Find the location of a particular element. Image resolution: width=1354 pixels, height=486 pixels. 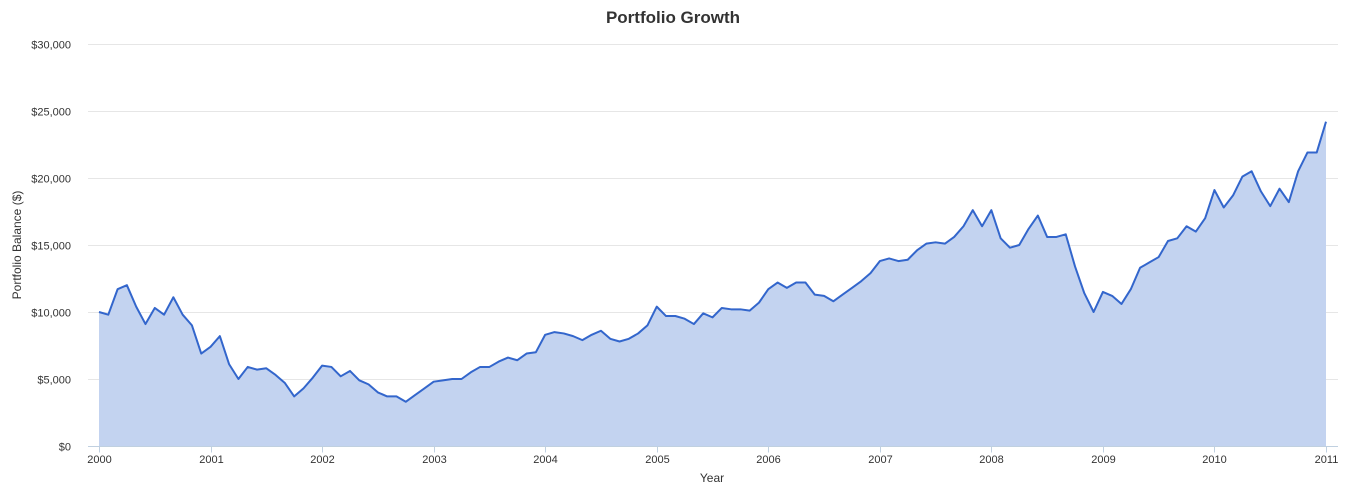

x-tick-label: 2006 is located at coordinates (768, 460).